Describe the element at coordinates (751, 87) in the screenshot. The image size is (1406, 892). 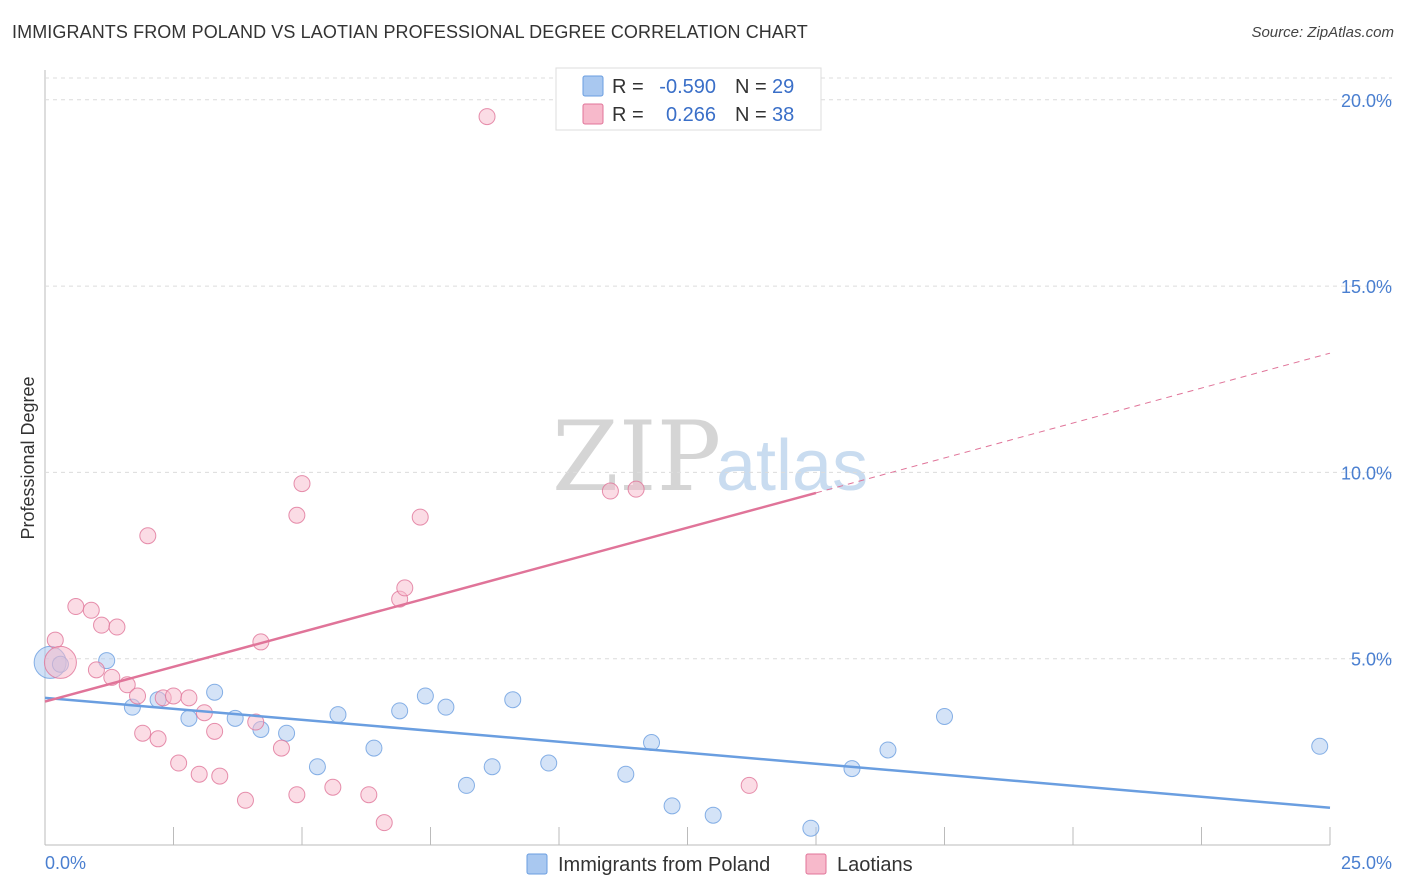
I see `legend-n-label-poland: N =` at that location.